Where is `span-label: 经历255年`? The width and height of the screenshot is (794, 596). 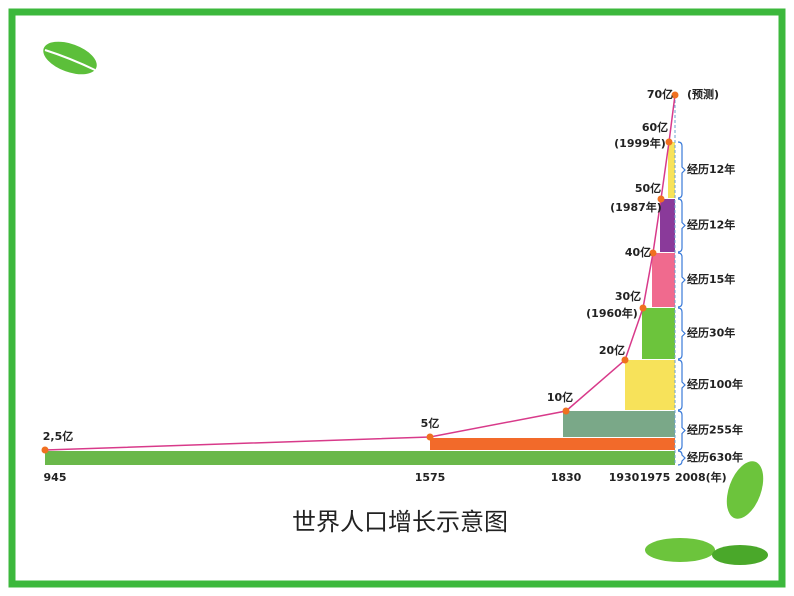 span-label: 经历255年 is located at coordinates (715, 430).